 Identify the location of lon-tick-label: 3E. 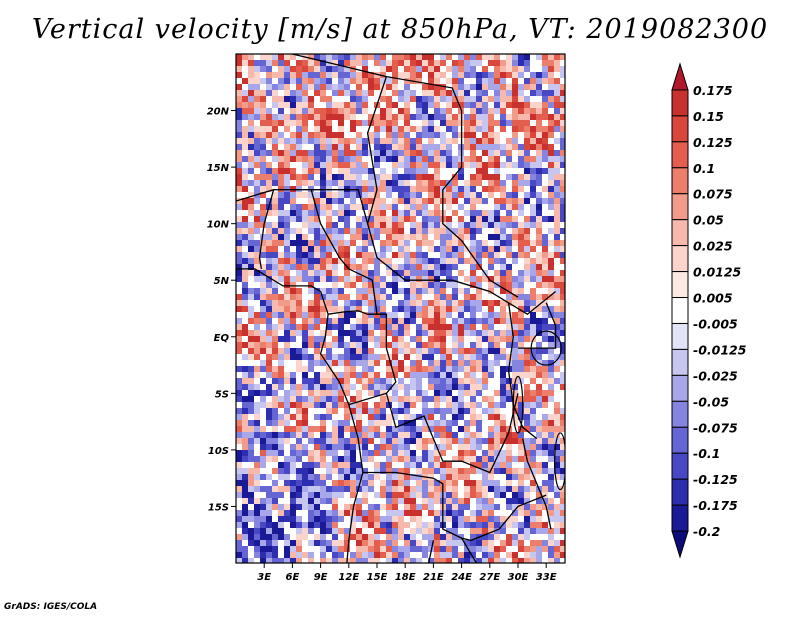
(264, 577).